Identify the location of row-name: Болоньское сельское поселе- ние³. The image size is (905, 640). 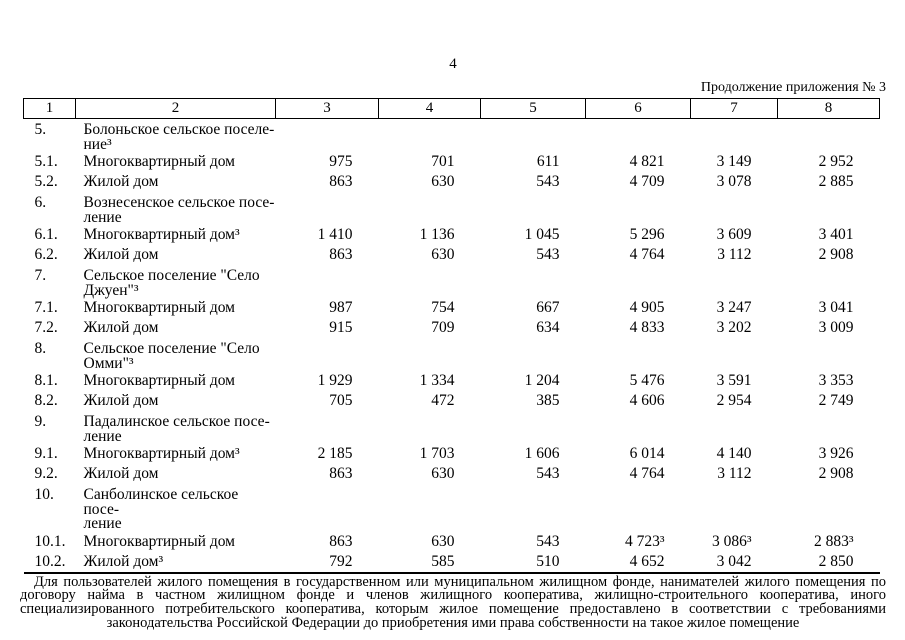
(179, 137).